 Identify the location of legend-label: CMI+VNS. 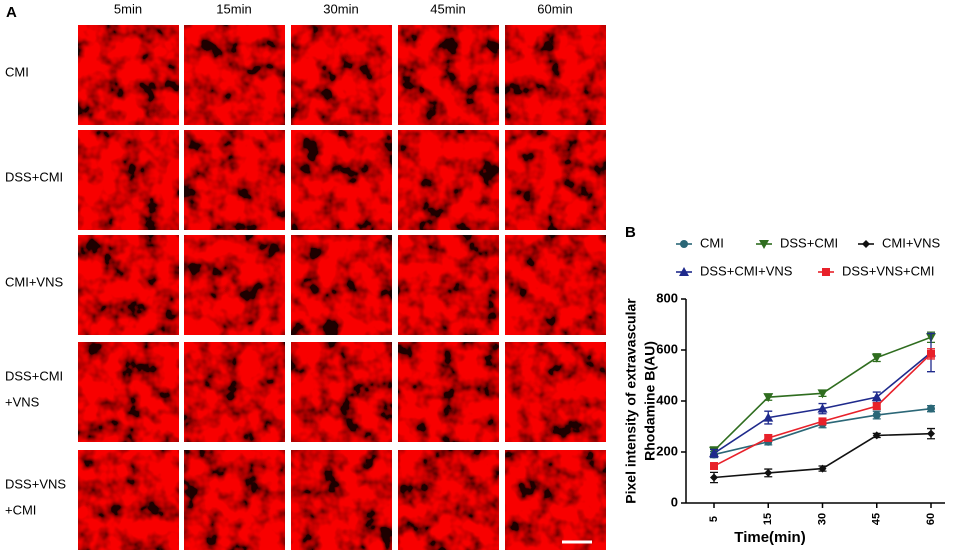
(911, 242).